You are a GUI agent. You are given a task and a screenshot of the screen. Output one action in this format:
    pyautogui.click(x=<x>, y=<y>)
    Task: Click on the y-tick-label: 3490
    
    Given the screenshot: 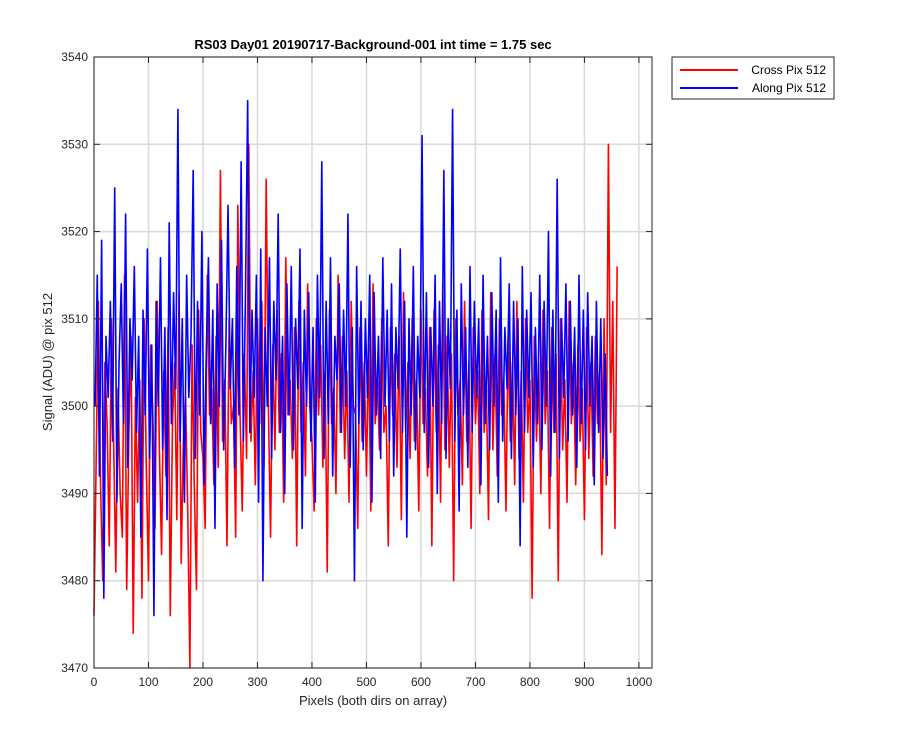 What is the action you would take?
    pyautogui.click(x=74, y=493)
    